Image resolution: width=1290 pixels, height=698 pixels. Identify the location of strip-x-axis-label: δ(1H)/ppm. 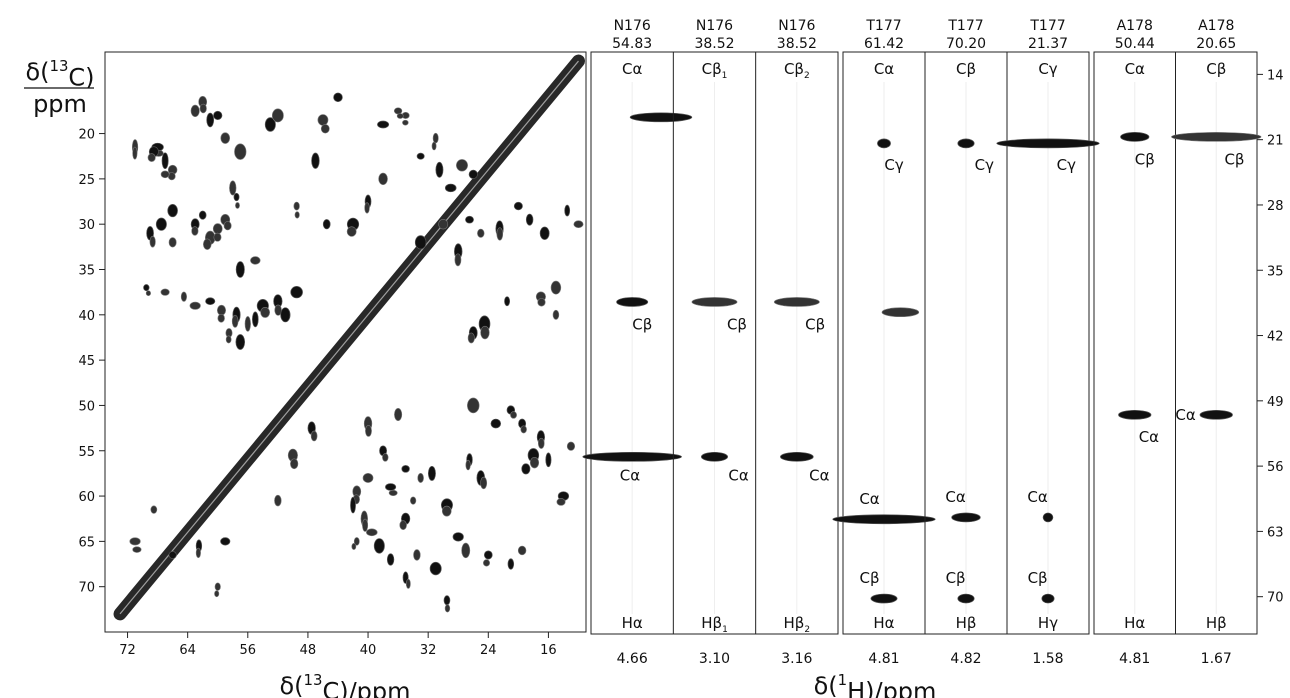
(875, 684).